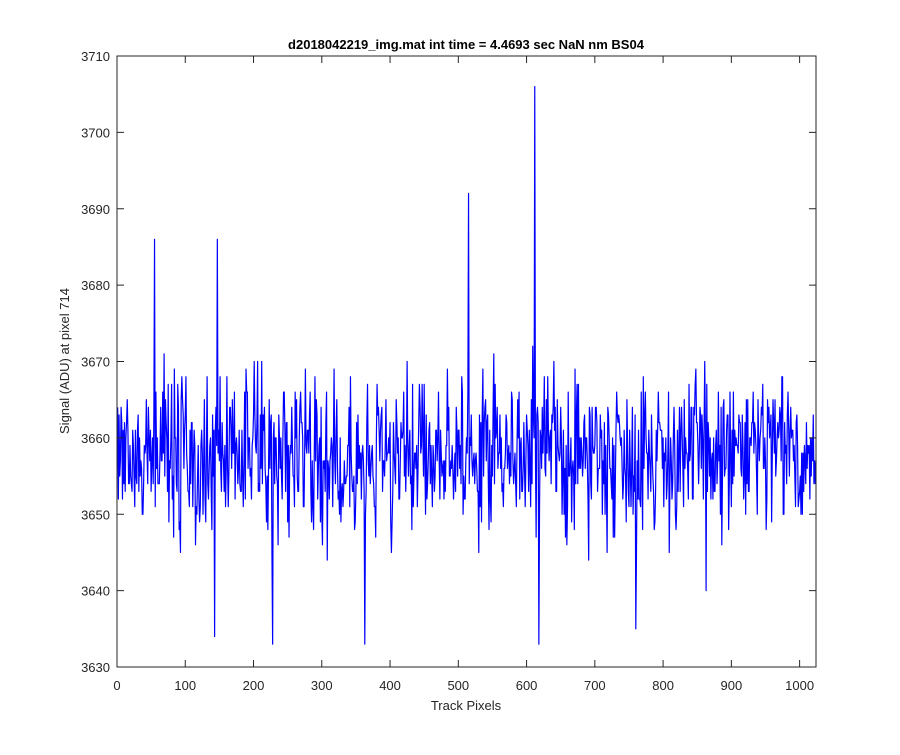  I want to click on y-tick-label: 3680, so click(95, 285).